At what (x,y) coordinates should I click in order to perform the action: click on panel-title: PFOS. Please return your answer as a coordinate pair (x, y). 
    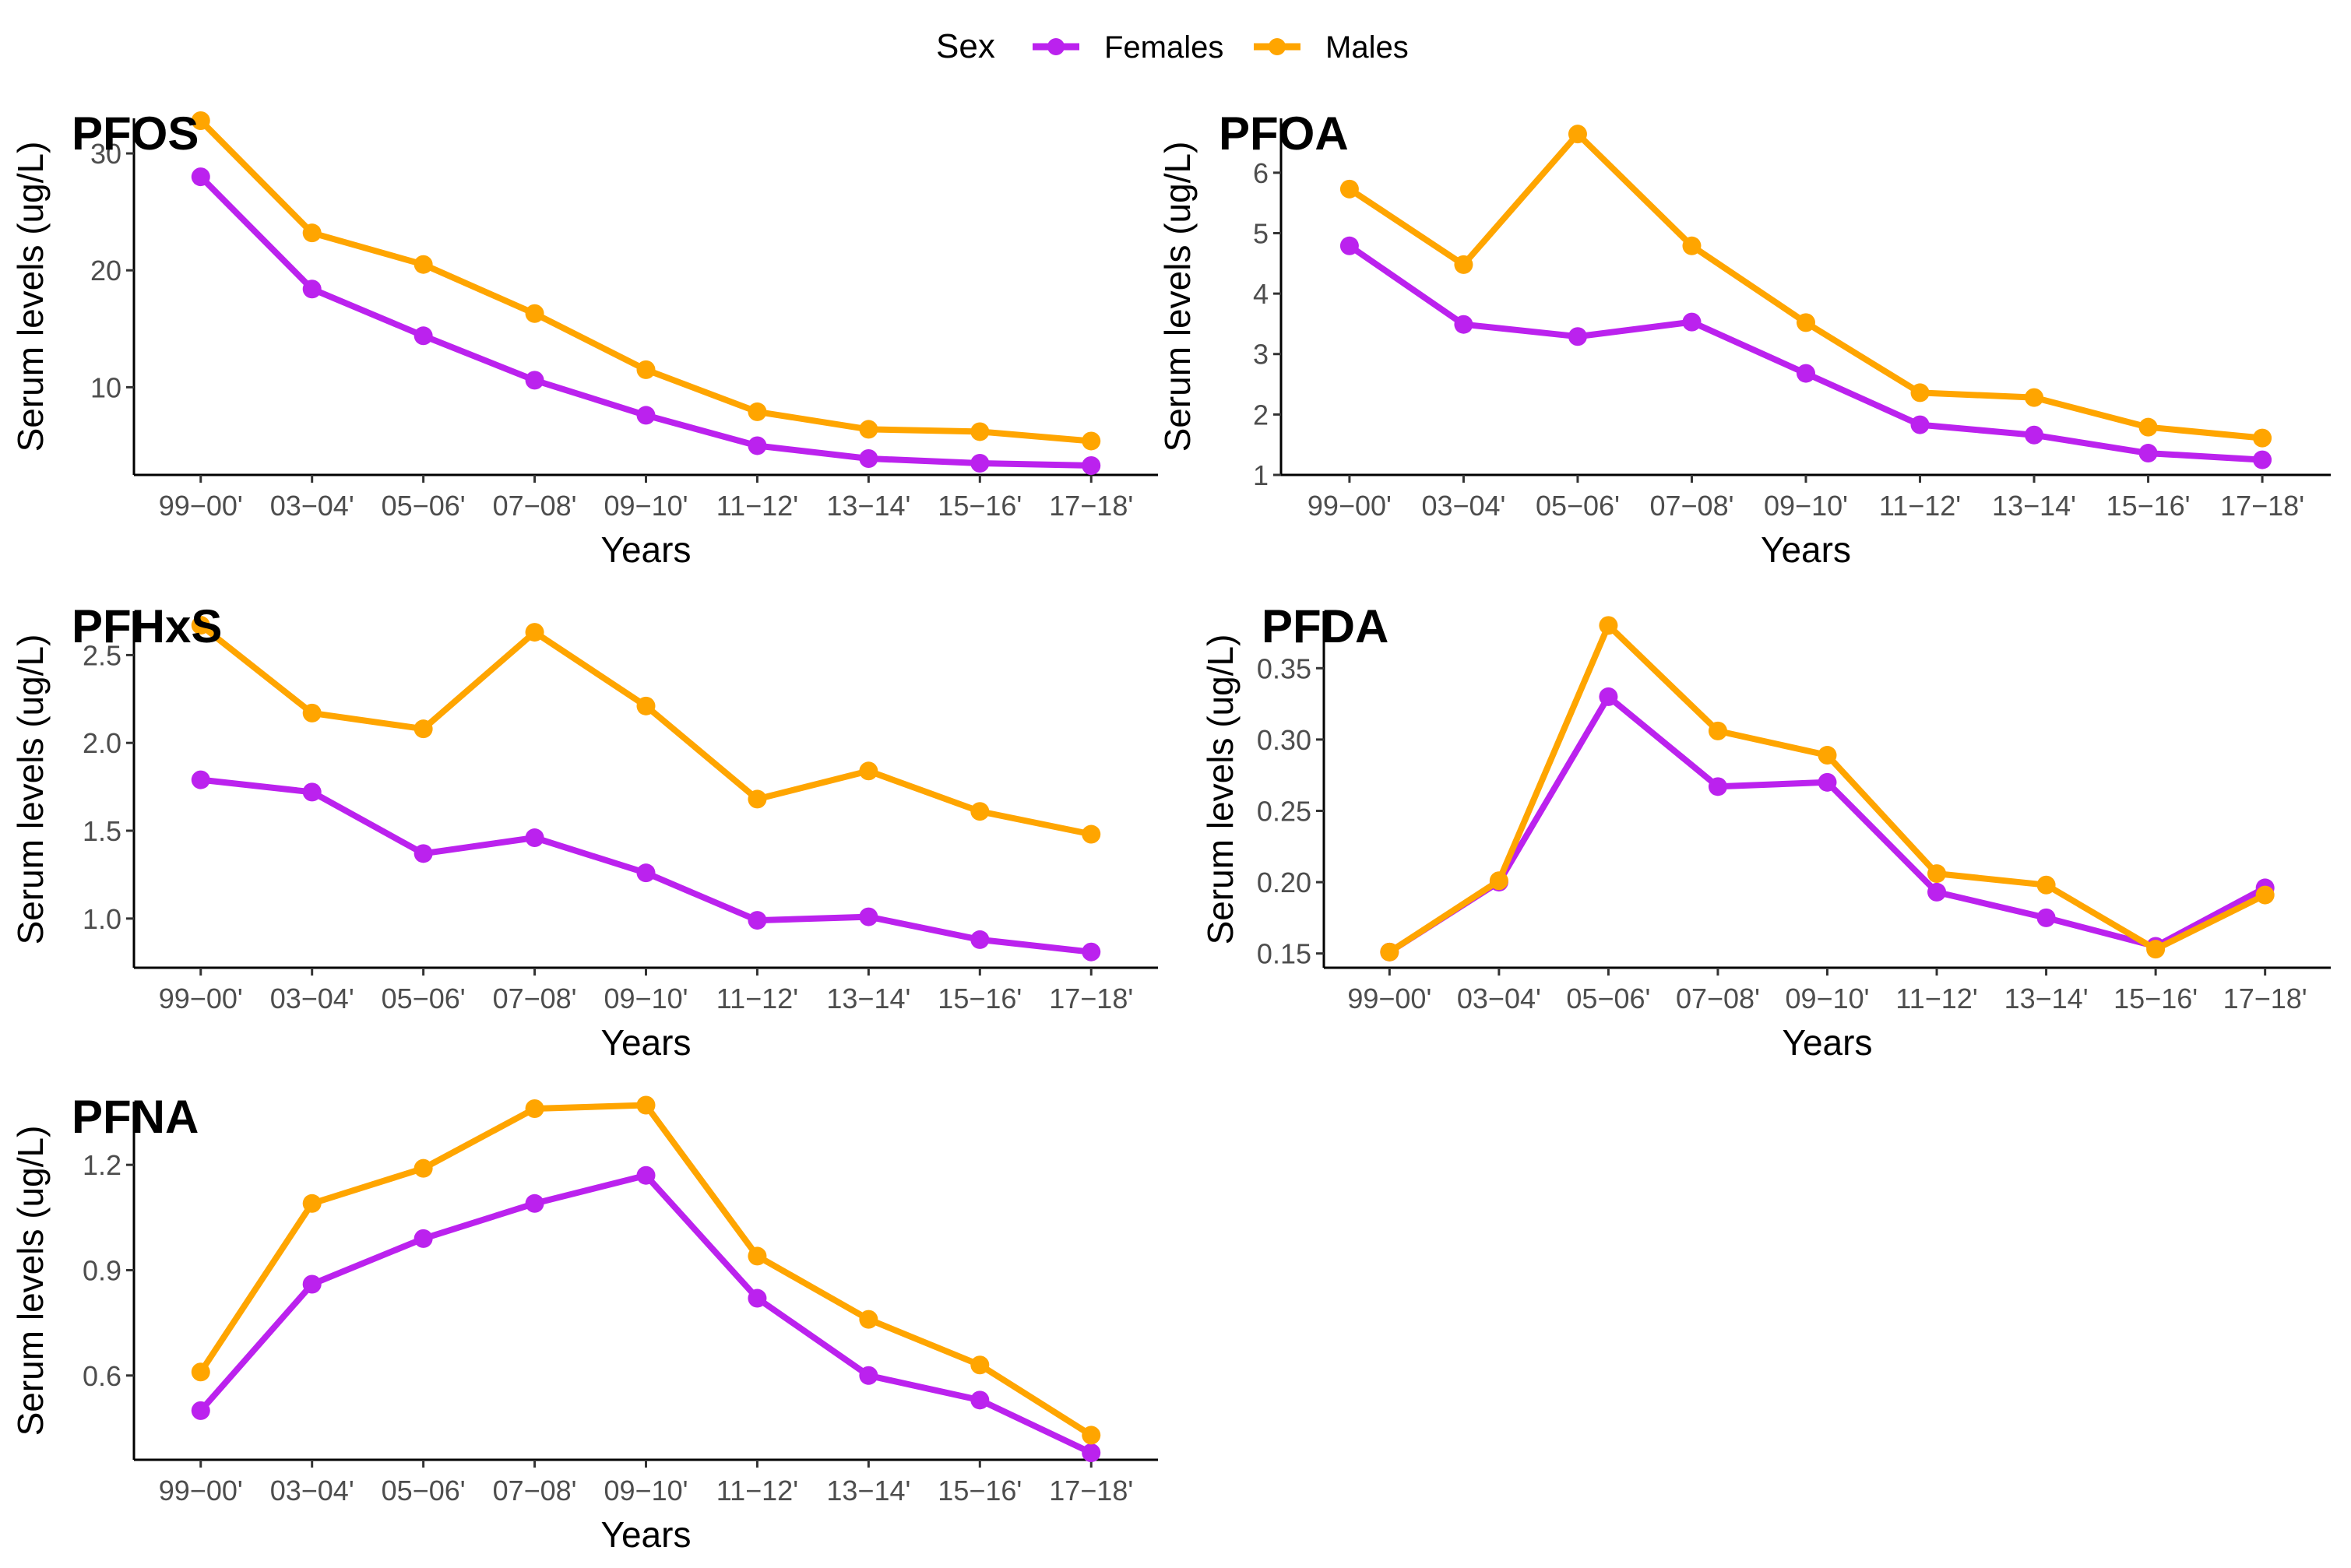
    Looking at the image, I should click on (135, 133).